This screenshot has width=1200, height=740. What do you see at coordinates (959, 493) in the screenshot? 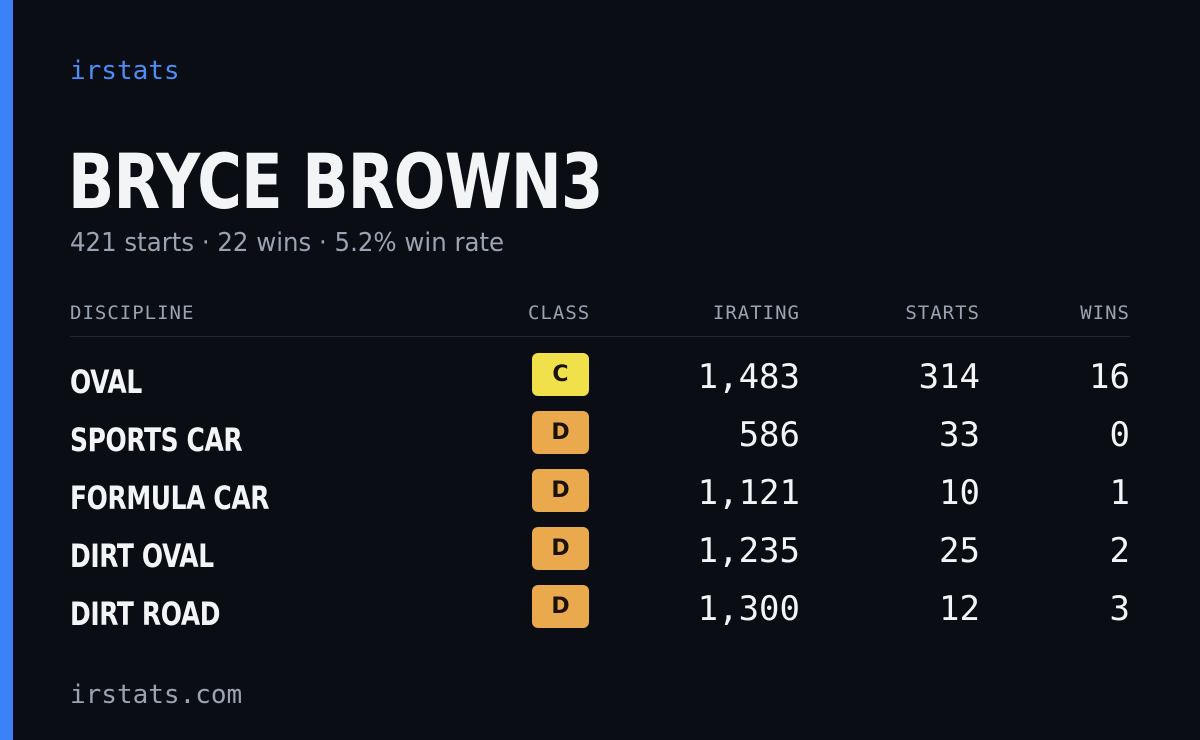
I see `starts-value: 10` at bounding box center [959, 493].